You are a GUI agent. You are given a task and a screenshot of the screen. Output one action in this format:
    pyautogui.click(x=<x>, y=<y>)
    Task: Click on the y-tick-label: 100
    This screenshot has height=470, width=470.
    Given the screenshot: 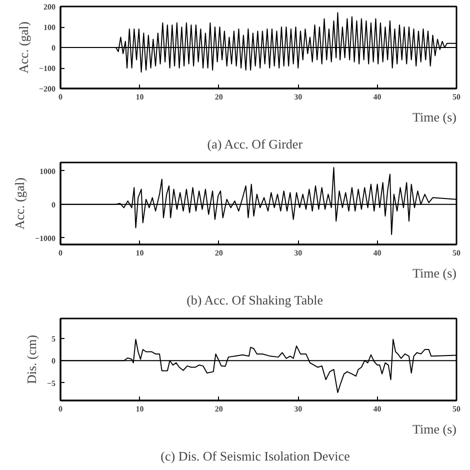 What is the action you would take?
    pyautogui.click(x=50, y=27)
    